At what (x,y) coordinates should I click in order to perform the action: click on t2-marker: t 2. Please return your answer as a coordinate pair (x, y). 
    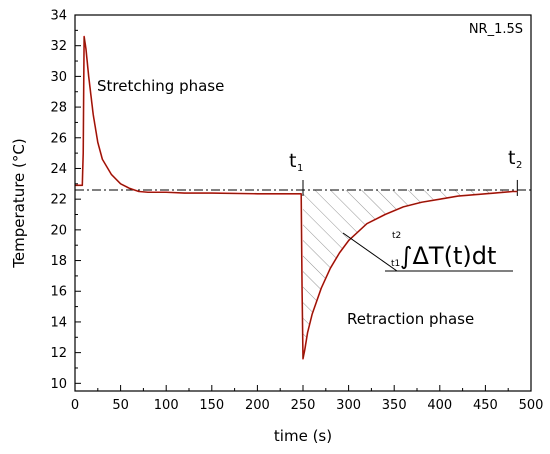
    Looking at the image, I should click on (515, 159).